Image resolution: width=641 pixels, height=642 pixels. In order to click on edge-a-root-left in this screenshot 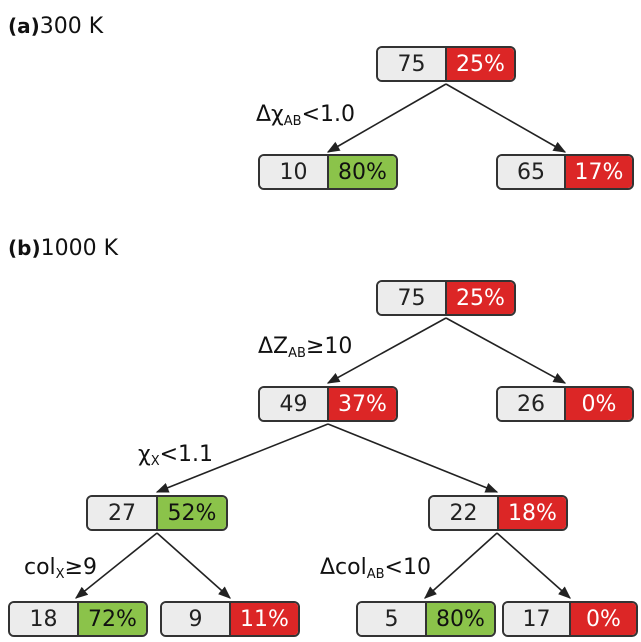, I will do `click(386, 118)`.